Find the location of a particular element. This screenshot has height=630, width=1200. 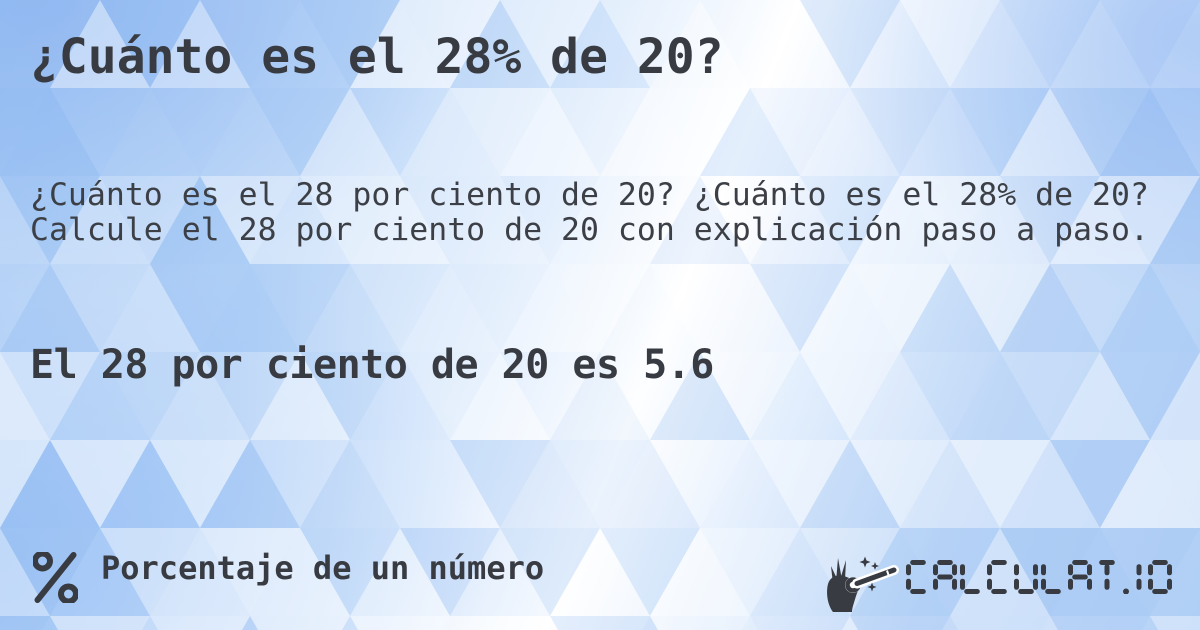

magic-wand-hand-icon is located at coordinates (863, 584).